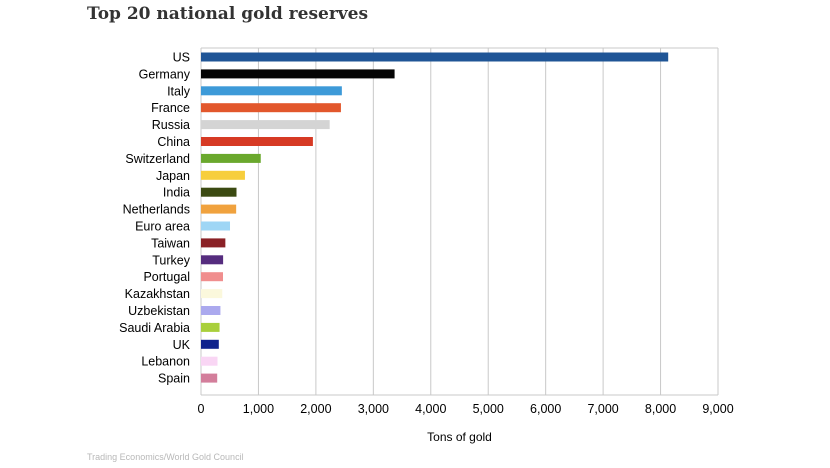 The height and width of the screenshot is (468, 830). Describe the element at coordinates (173, 176) in the screenshot. I see `category-label: Japan` at that location.